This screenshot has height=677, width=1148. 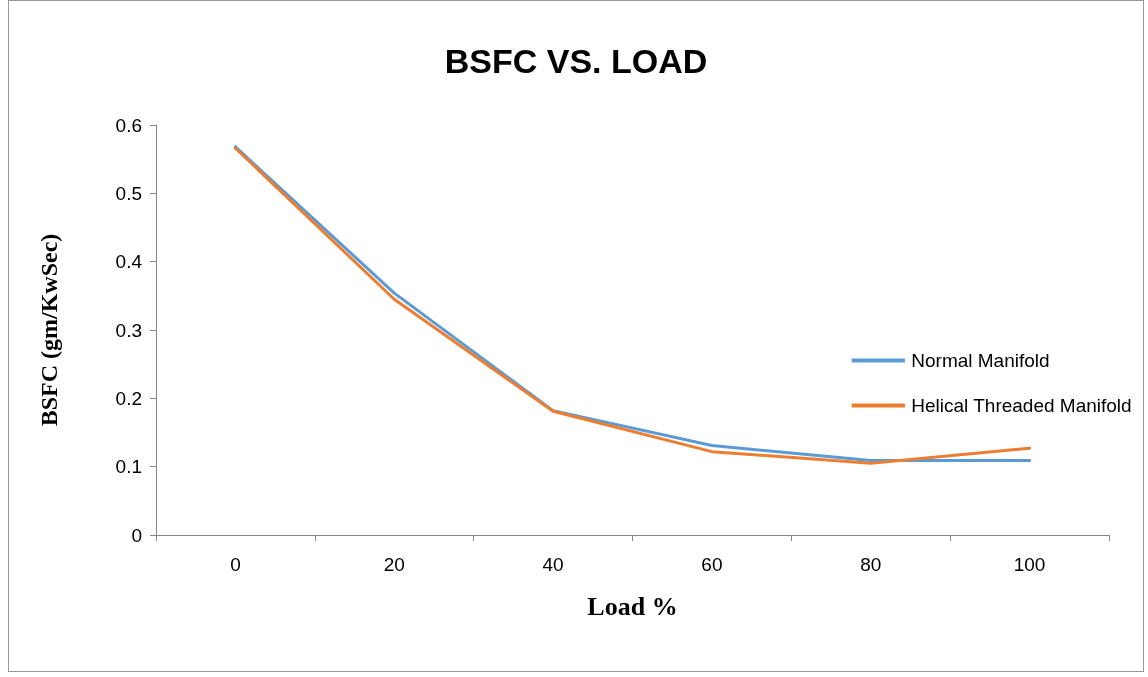 What do you see at coordinates (980, 360) in the screenshot?
I see `legend-label: Normal Manifold` at bounding box center [980, 360].